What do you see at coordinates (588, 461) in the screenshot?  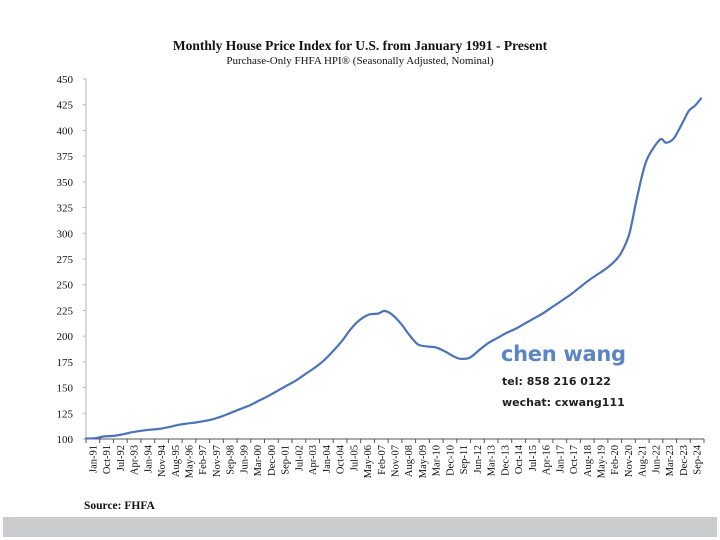 I see `x-tick-label: Aug-18` at bounding box center [588, 461].